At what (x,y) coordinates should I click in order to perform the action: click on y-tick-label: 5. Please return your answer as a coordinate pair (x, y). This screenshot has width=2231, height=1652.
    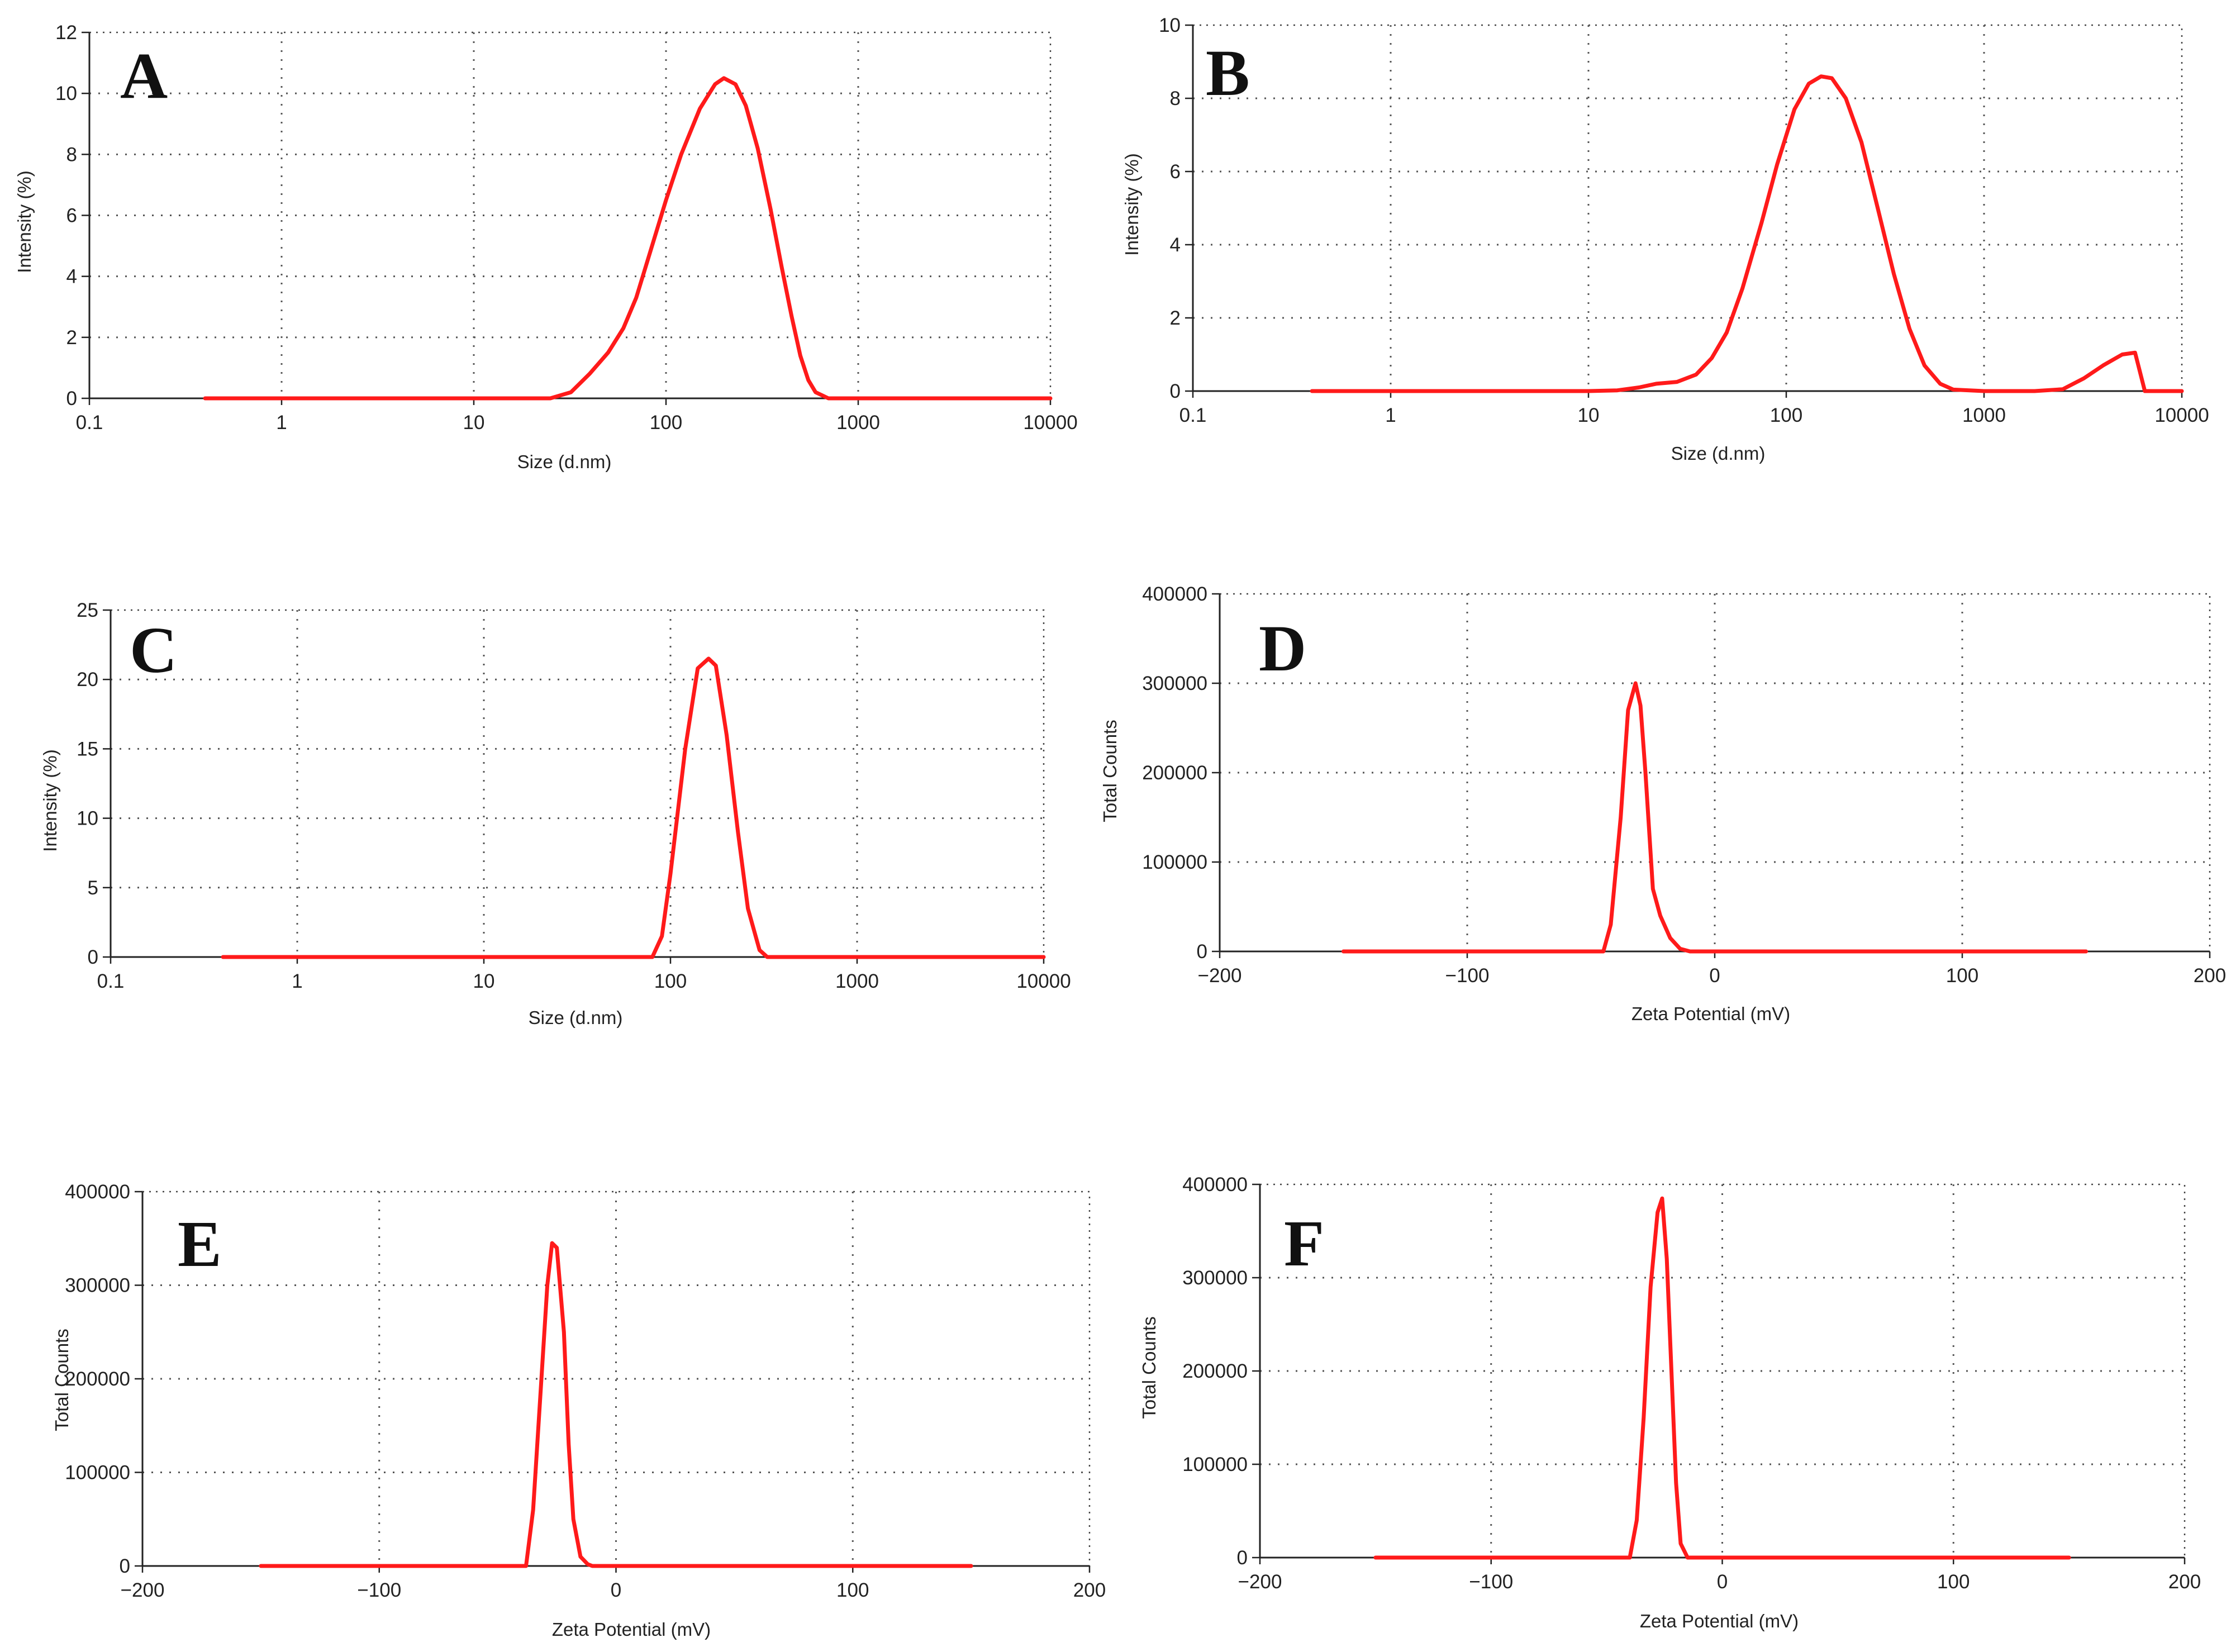
    Looking at the image, I should click on (93, 888).